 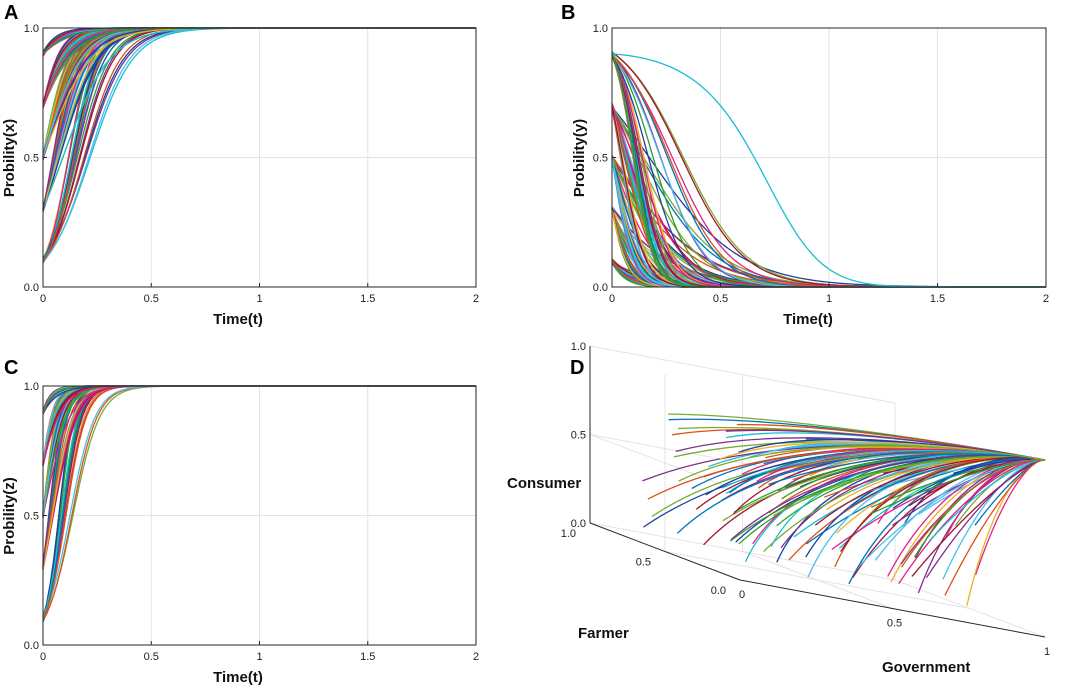 I want to click on panel-c-xtick-label: 1.5, so click(x=367, y=657).